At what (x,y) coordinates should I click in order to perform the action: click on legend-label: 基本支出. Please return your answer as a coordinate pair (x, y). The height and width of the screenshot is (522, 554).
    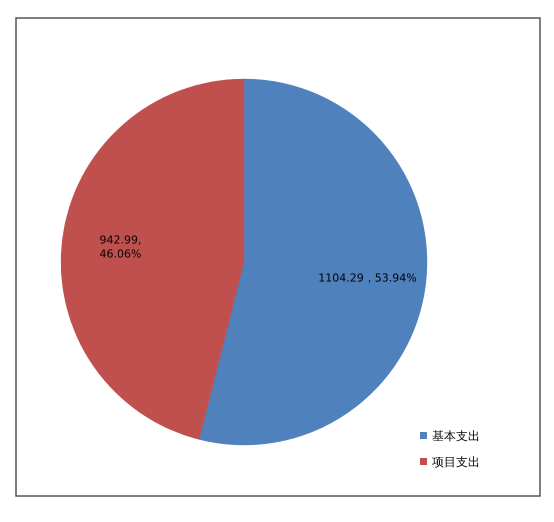
    Looking at the image, I should click on (456, 436).